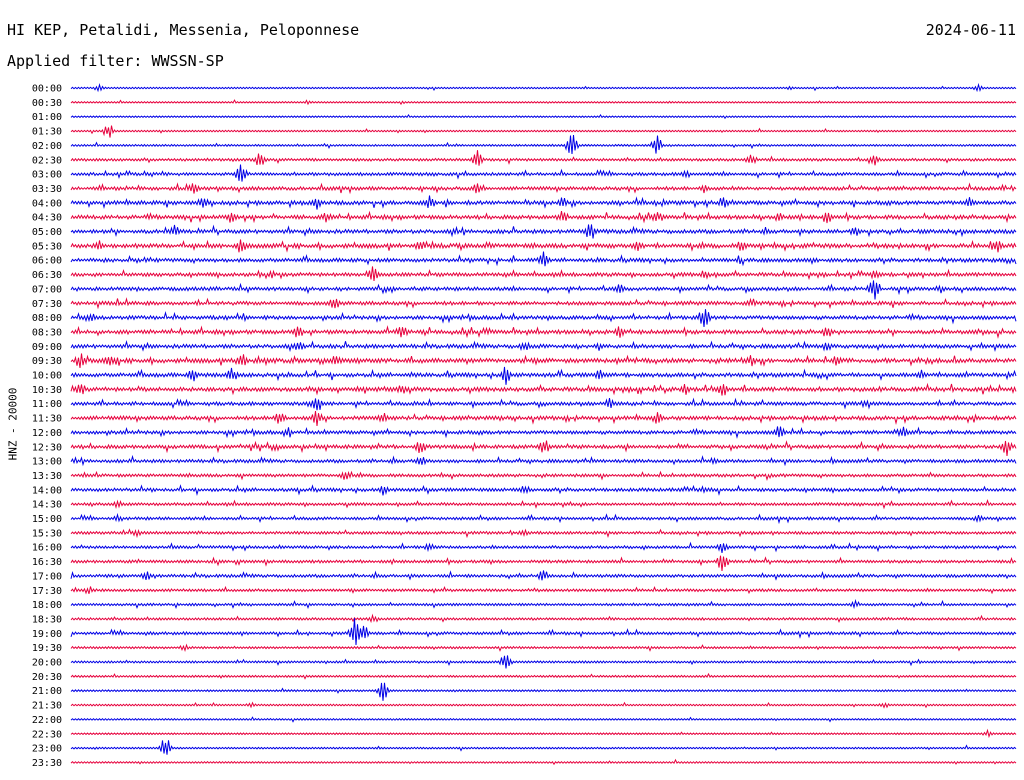 The height and width of the screenshot is (780, 1024). Describe the element at coordinates (47, 289) in the screenshot. I see `time-tick-label: 07:00` at that location.